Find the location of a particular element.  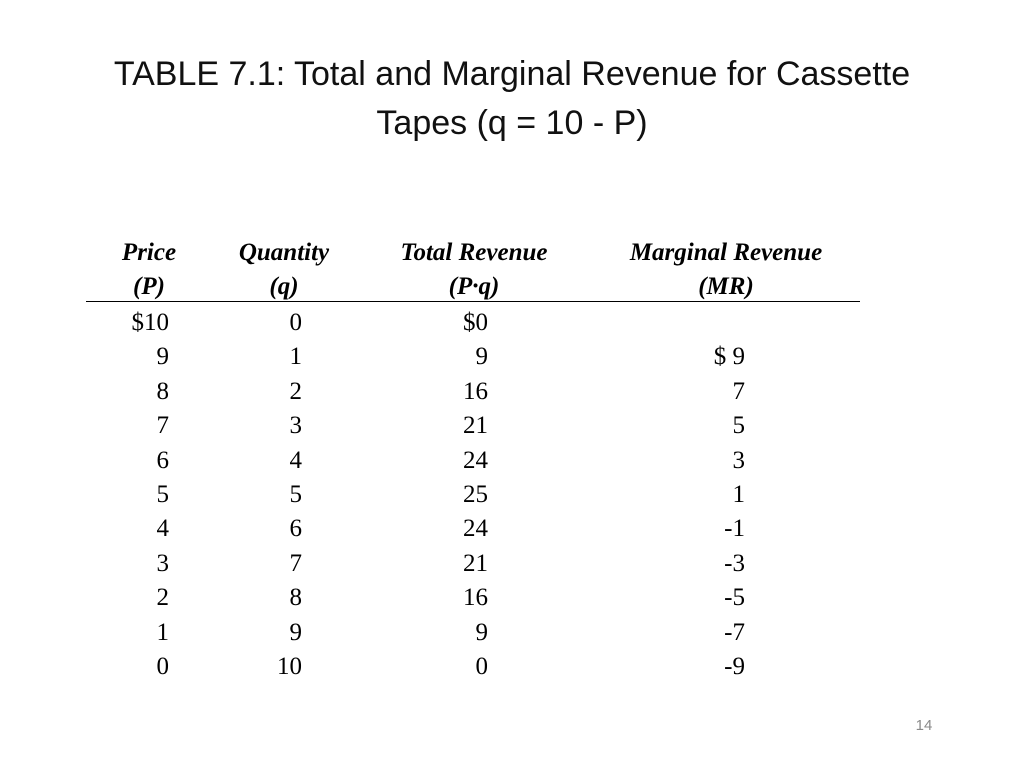

page-number: 14 is located at coordinates (924, 725).